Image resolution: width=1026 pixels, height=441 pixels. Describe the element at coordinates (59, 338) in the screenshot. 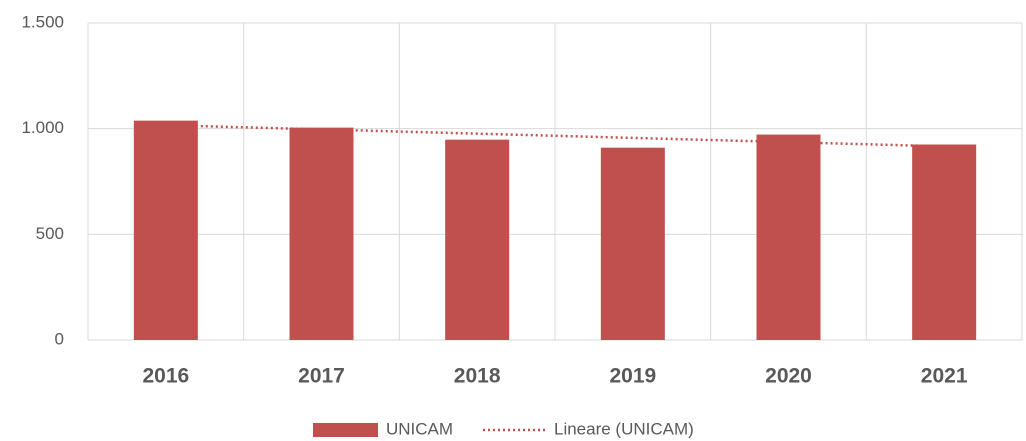

I see `y-tick-label: 0` at that location.